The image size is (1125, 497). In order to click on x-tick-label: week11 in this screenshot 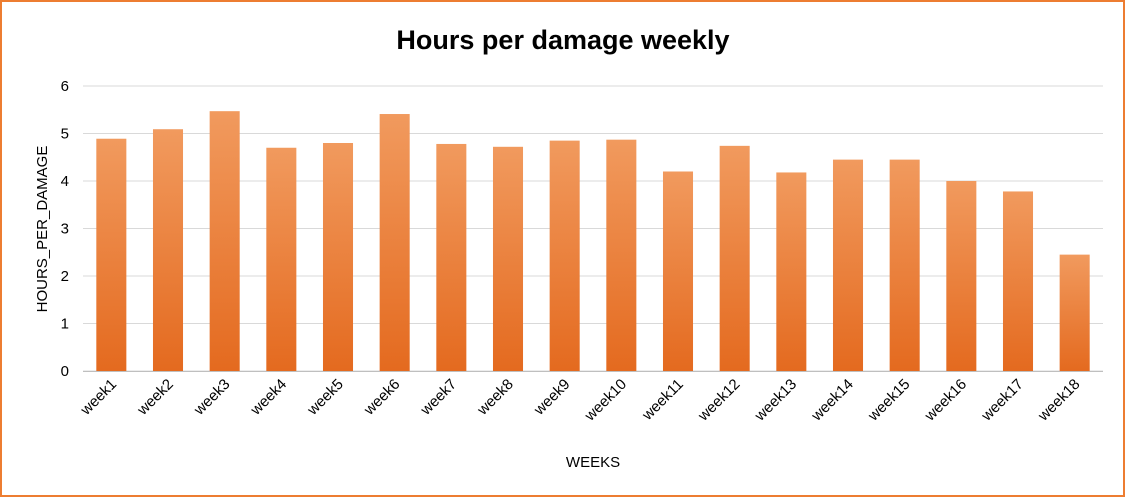, I will do `click(662, 400)`.